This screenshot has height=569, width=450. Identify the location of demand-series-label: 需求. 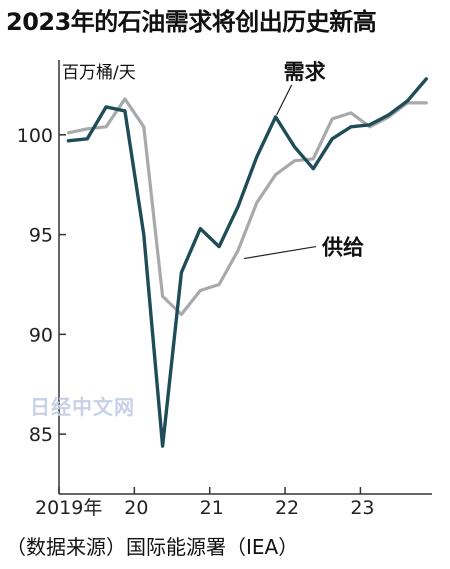
(305, 72).